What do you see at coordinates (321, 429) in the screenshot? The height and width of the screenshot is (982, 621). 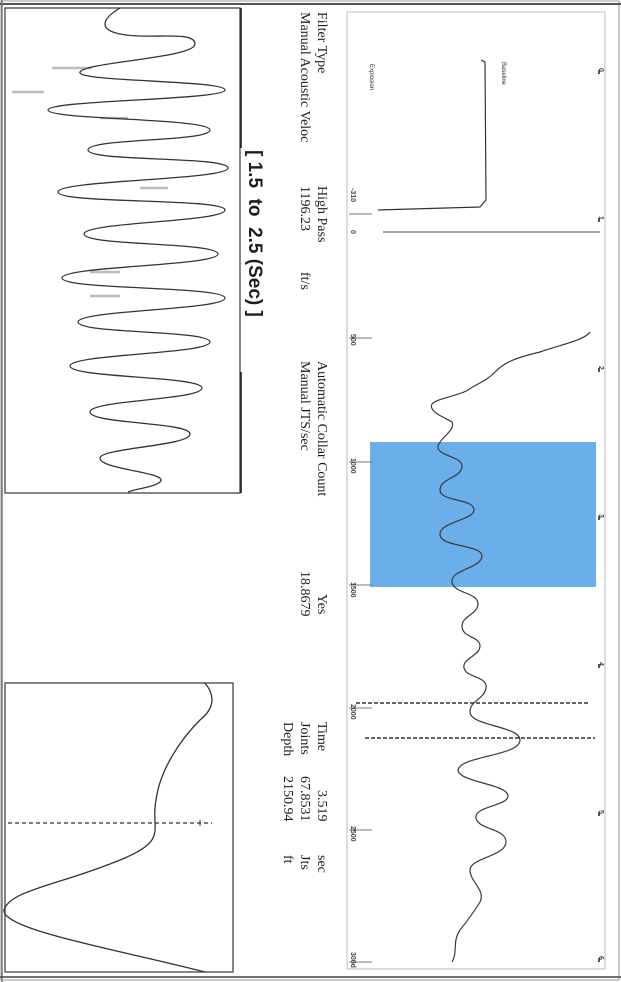 I see `collar-count-label: Automatic Collar Count` at bounding box center [321, 429].